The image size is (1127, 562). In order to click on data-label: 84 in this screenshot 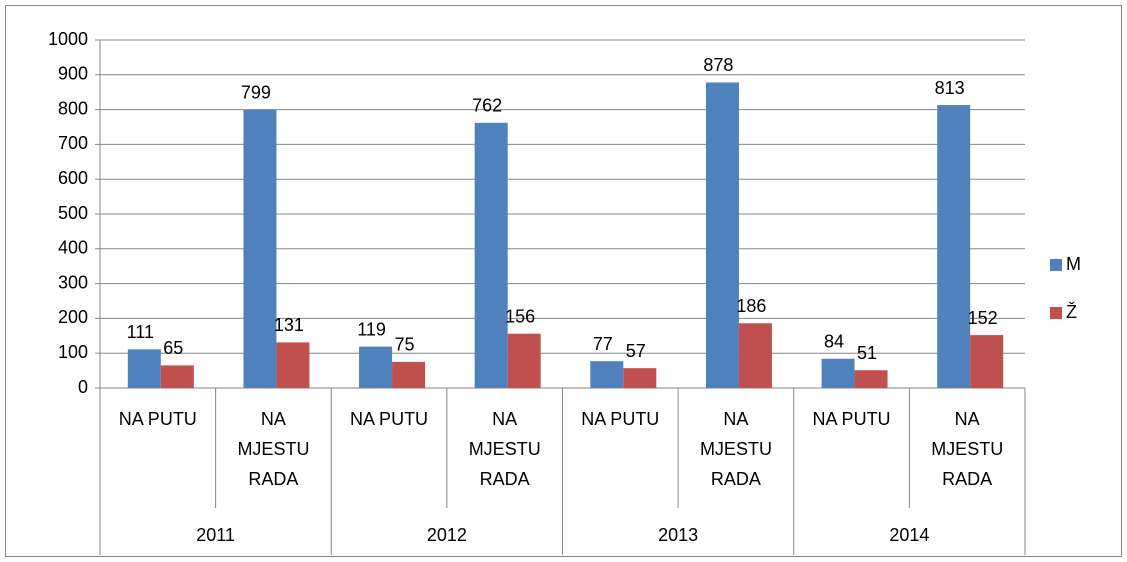, I will do `click(834, 342)`.